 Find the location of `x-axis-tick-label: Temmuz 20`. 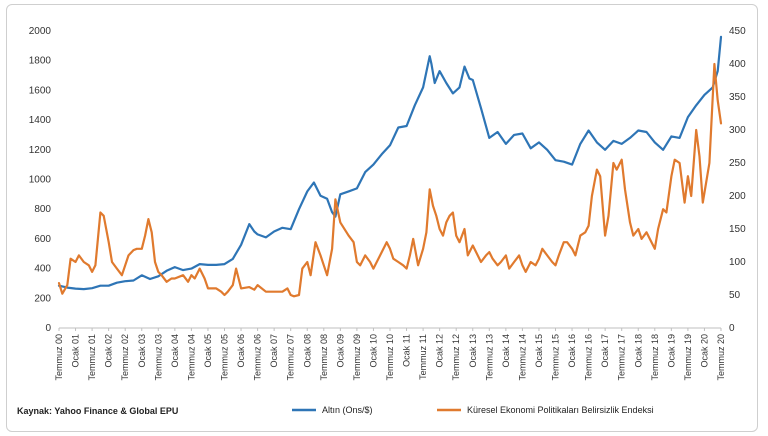

x-axis-tick-label: Temmuz 20 is located at coordinates (721, 357).